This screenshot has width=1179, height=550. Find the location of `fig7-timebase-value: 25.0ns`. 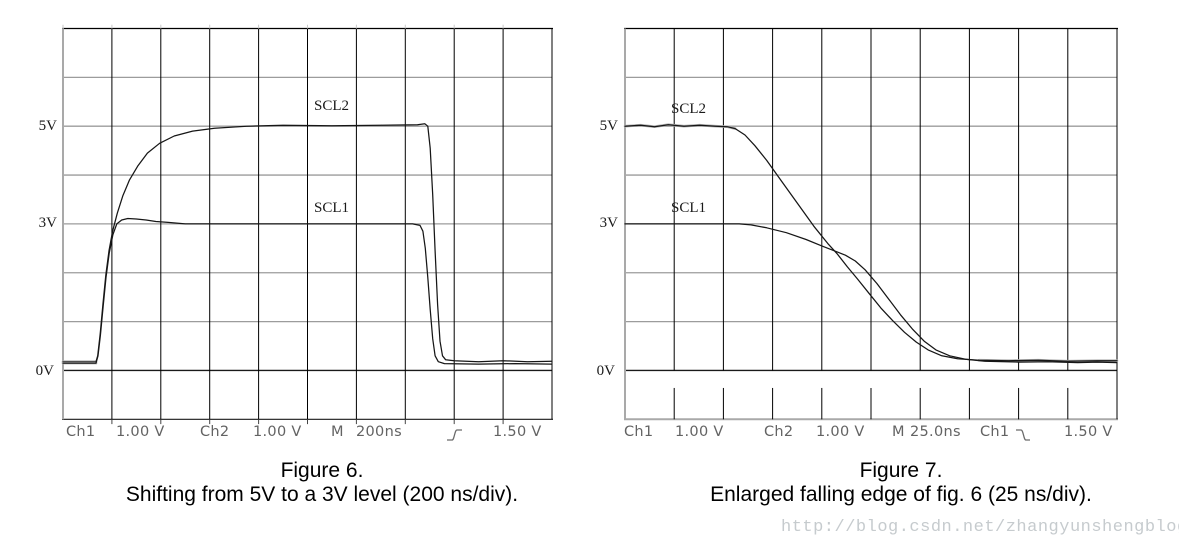

fig7-timebase-value: 25.0ns is located at coordinates (935, 432).